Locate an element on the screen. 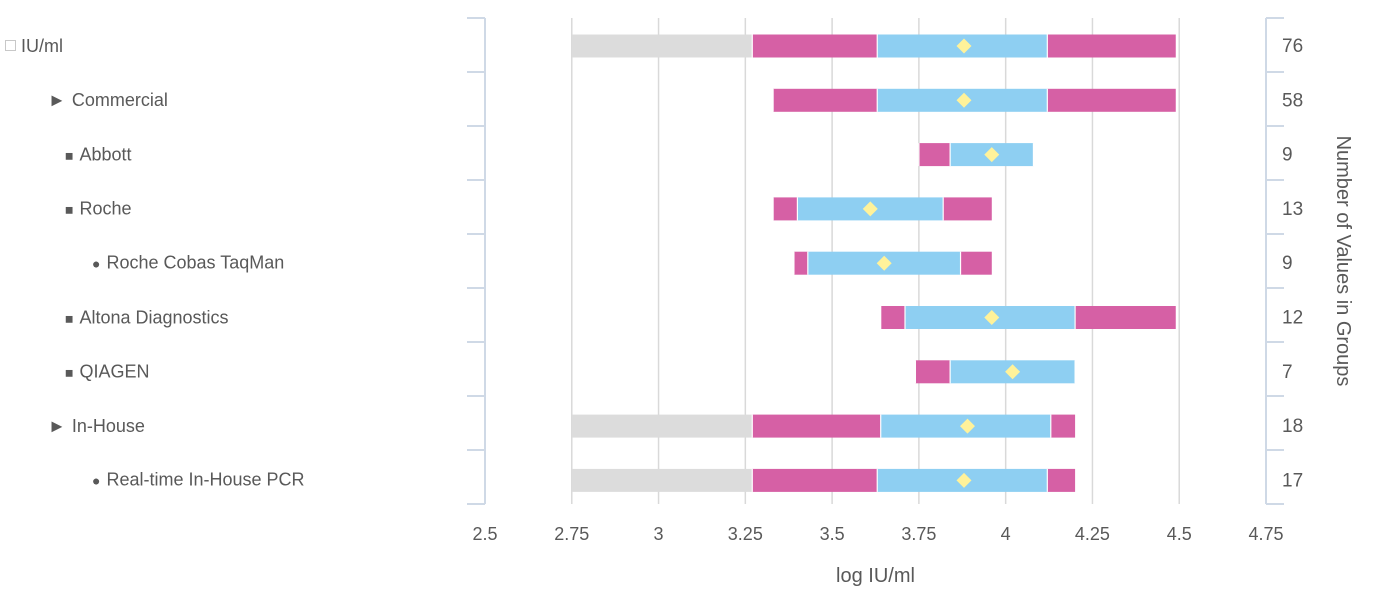  row-label: ► In-House is located at coordinates (96, 426).